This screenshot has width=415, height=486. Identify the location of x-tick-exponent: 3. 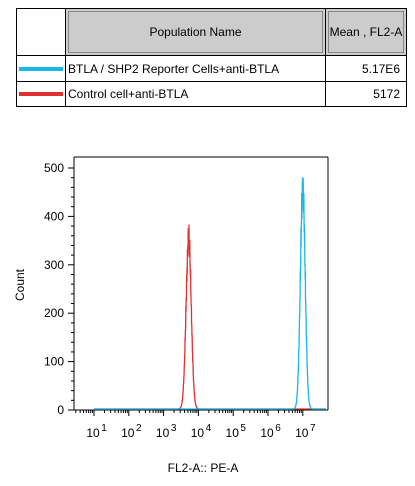
(174, 428).